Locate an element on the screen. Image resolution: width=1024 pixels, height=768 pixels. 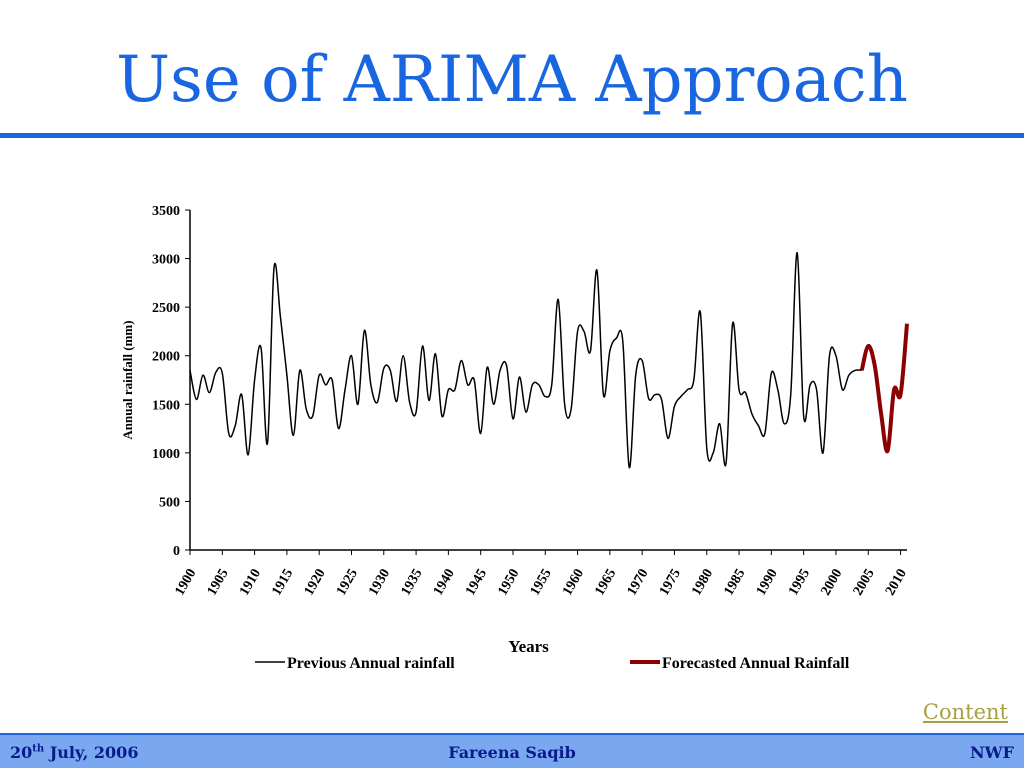
footer-author: Fareena Saqib is located at coordinates (512, 752).